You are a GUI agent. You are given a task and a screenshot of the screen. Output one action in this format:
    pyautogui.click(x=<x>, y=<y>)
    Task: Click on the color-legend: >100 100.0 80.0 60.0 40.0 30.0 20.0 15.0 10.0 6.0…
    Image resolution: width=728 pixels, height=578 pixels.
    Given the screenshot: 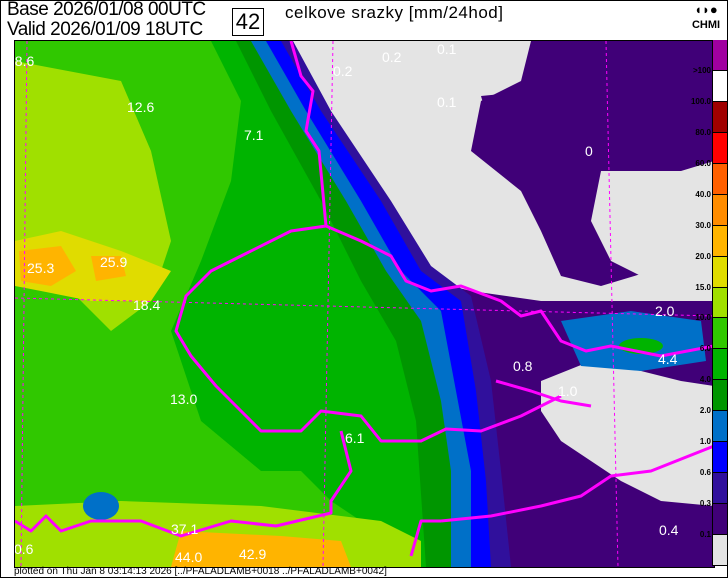 What is the action you would take?
    pyautogui.click(x=709, y=303)
    